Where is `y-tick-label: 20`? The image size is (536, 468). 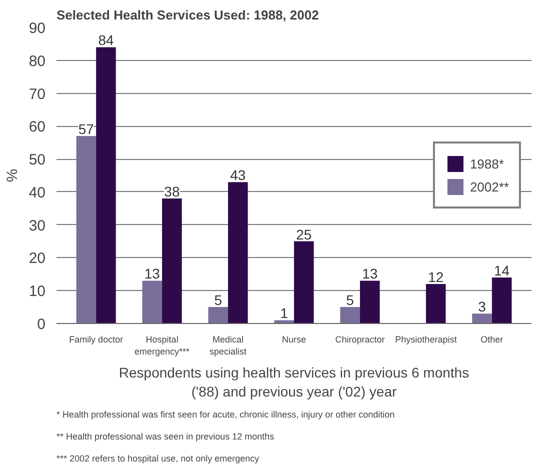
y-tick-label: 20 is located at coordinates (37, 259).